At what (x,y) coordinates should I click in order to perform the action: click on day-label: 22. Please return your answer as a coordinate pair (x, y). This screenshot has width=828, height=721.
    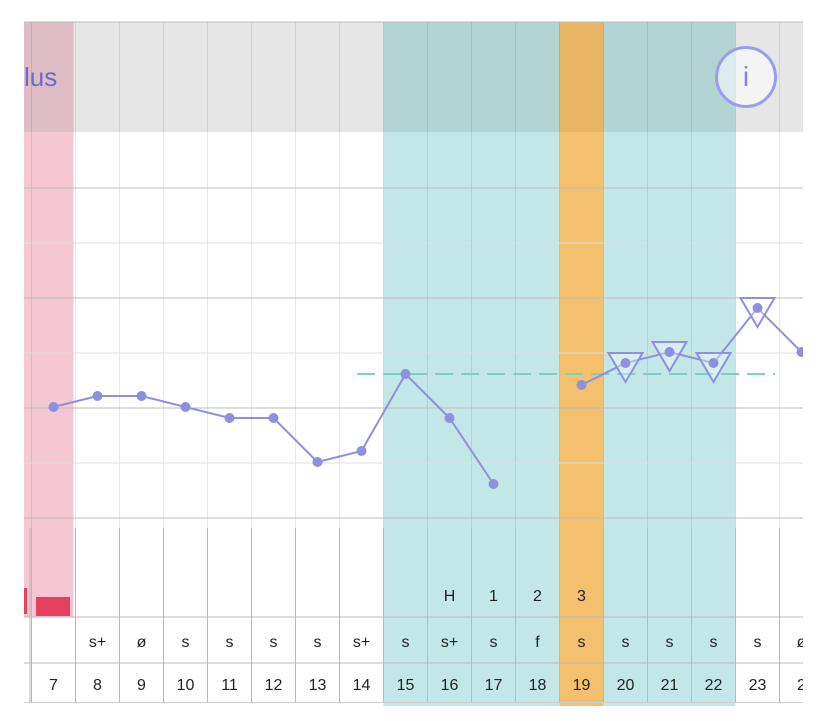
    Looking at the image, I should click on (714, 685).